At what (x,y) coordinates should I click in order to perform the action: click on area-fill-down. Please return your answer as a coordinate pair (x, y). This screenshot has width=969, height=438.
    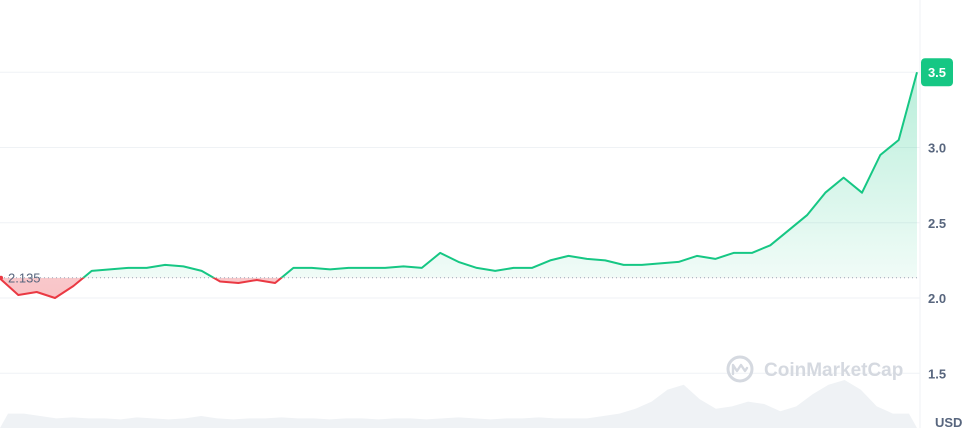
    Looking at the image, I should click on (141, 287).